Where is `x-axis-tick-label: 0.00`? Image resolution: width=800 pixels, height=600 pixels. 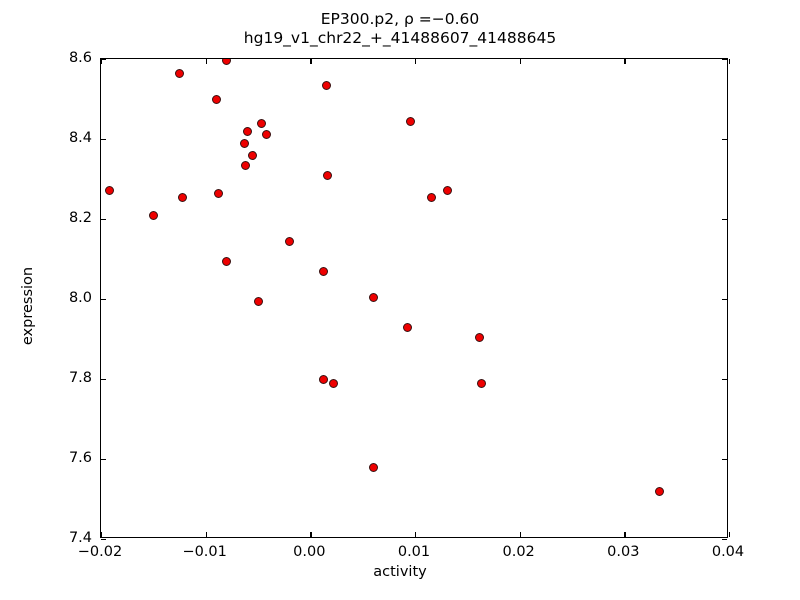
x-axis-tick-label: 0.00 is located at coordinates (309, 552).